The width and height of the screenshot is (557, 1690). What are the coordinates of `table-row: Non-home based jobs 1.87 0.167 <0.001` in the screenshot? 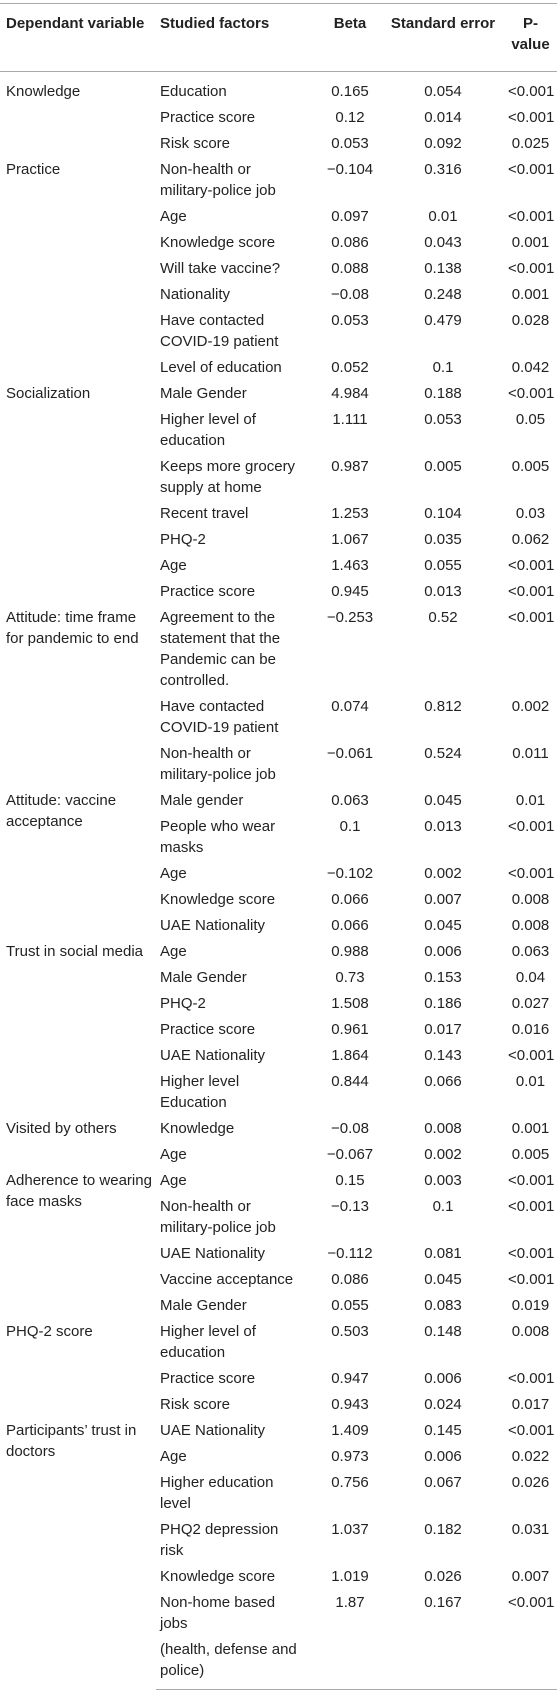 It's located at (278, 1612).